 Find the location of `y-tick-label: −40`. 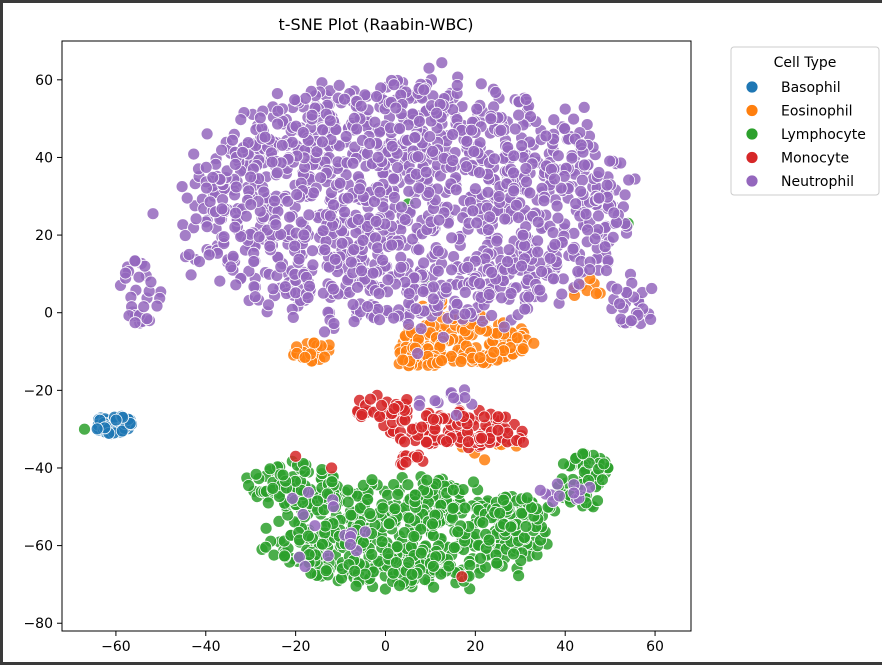

y-tick-label: −40 is located at coordinates (38, 469).